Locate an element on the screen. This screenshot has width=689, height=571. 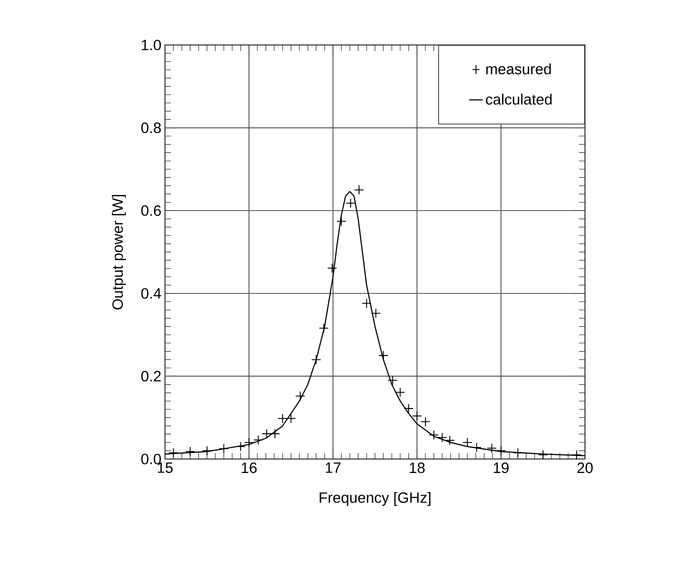
x-tick-label: 20 is located at coordinates (585, 468).